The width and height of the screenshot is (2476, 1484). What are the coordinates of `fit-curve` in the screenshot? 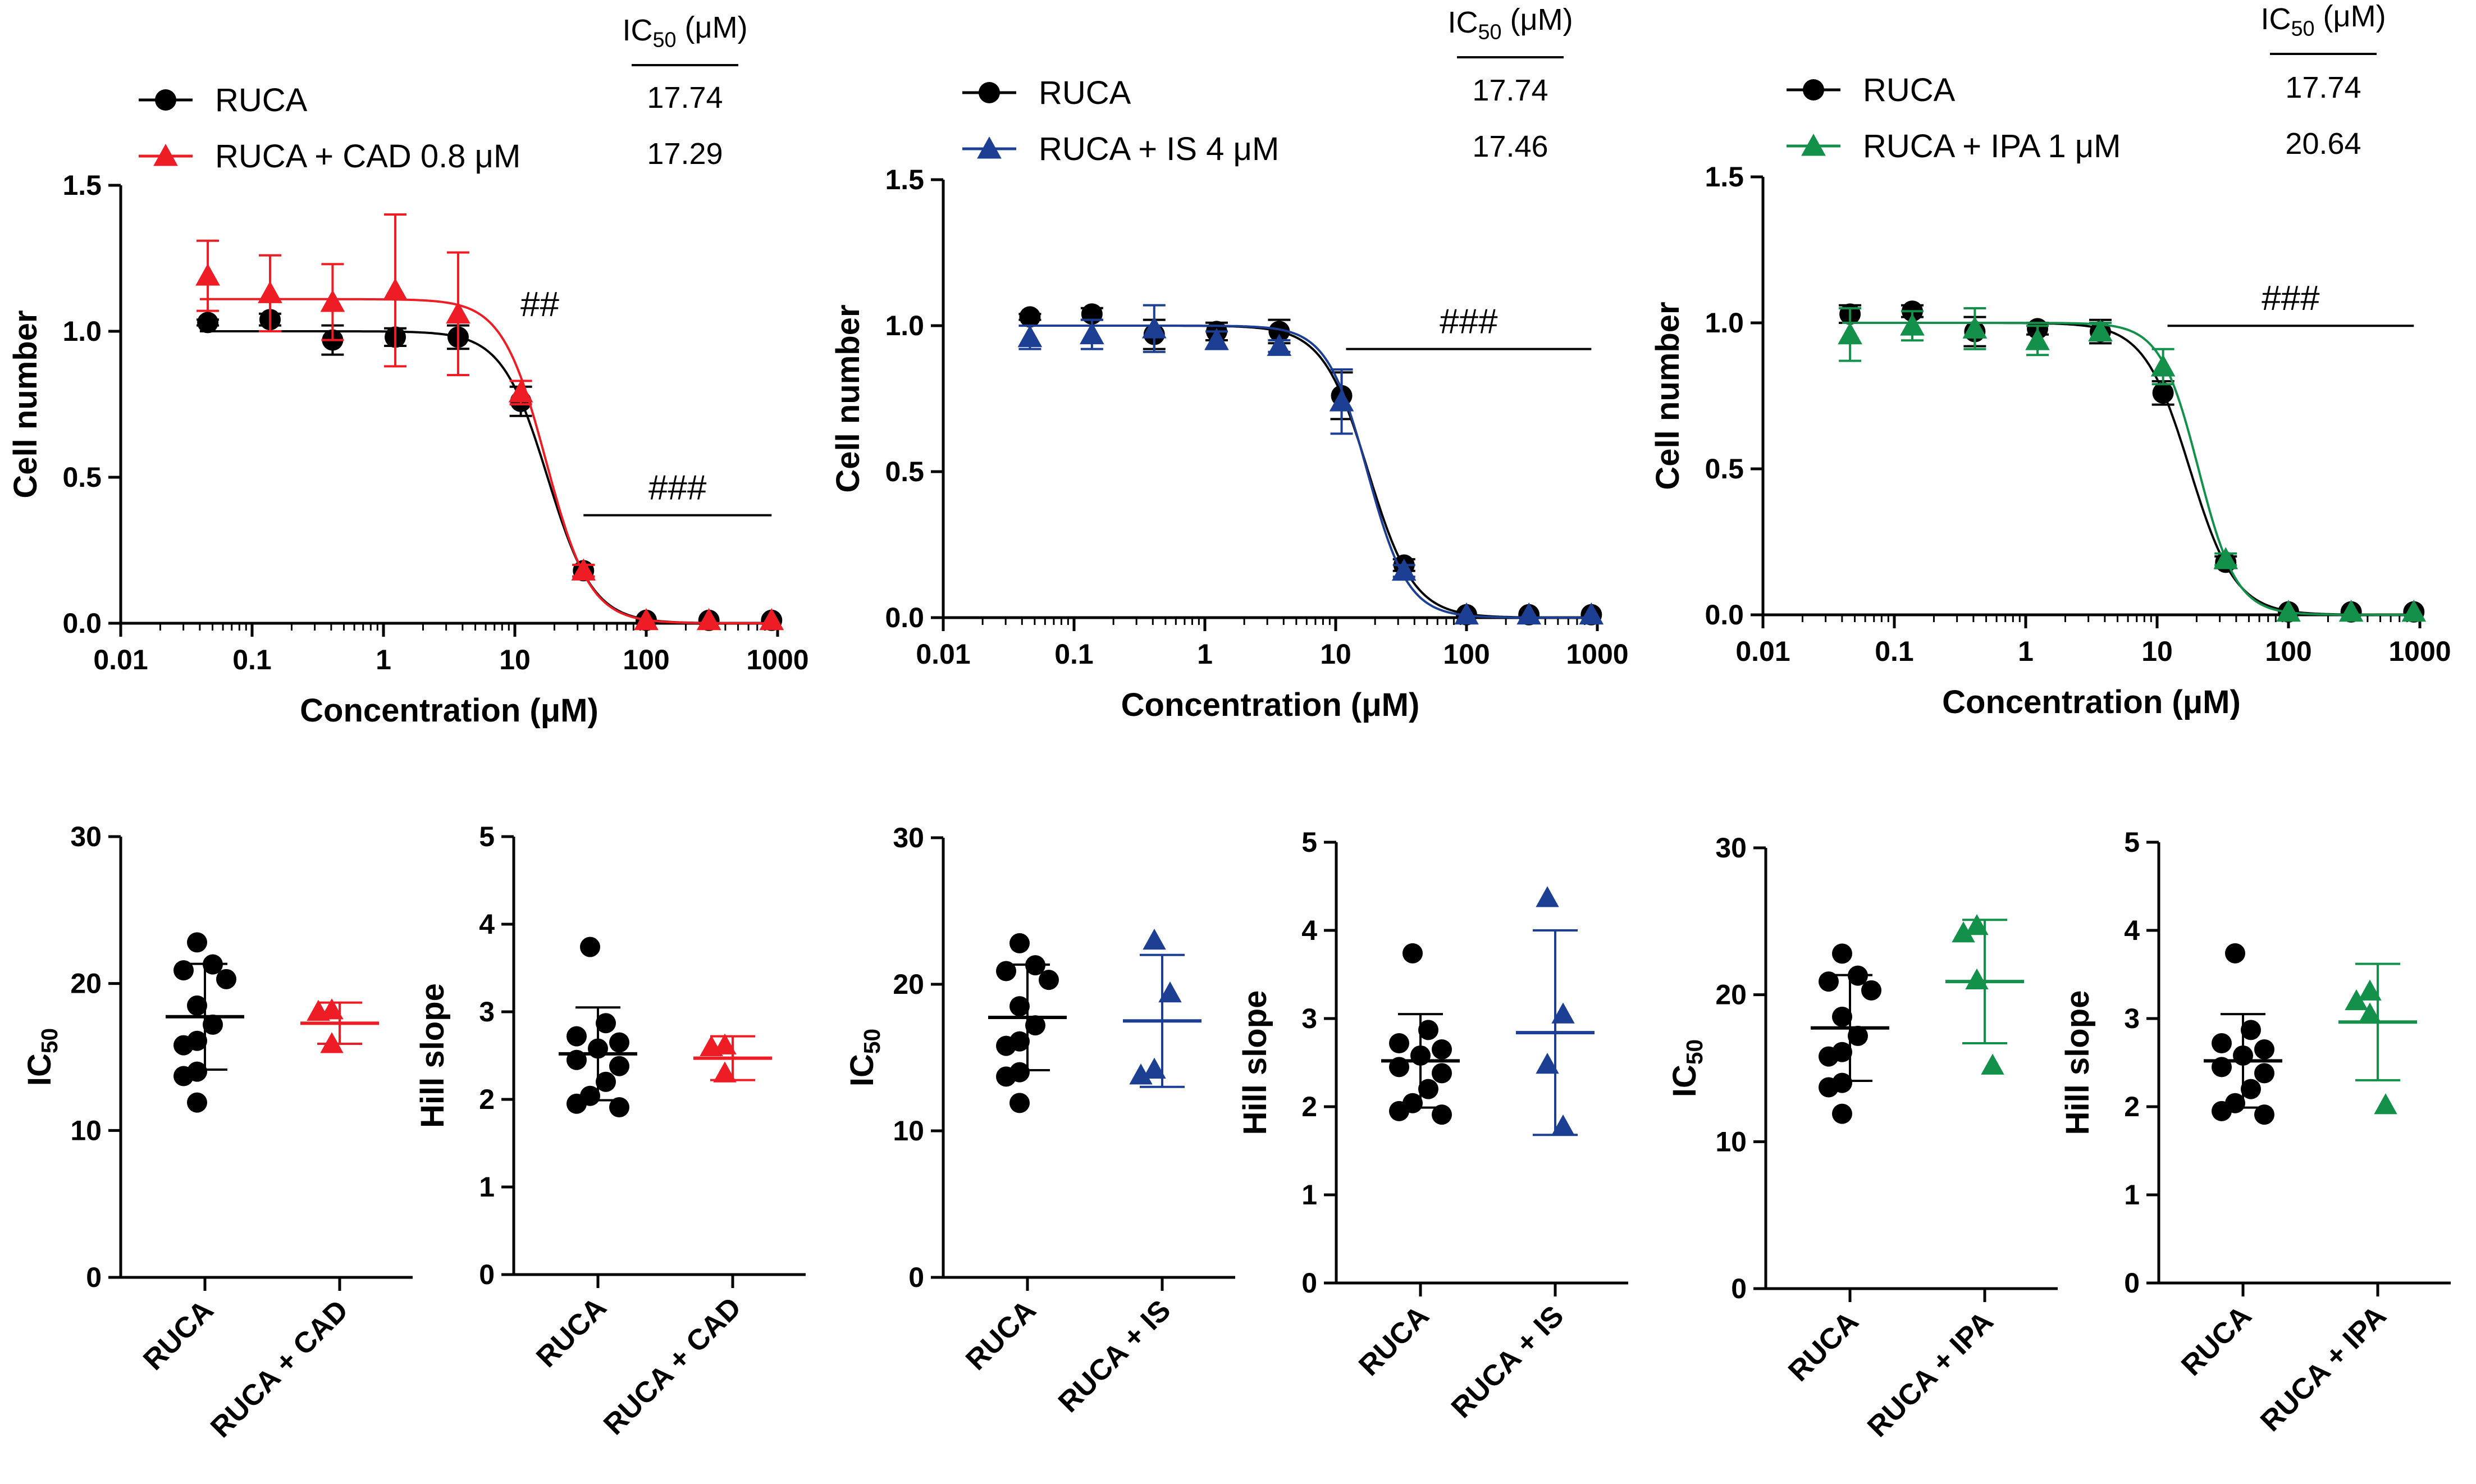 It's located at (1308, 472).